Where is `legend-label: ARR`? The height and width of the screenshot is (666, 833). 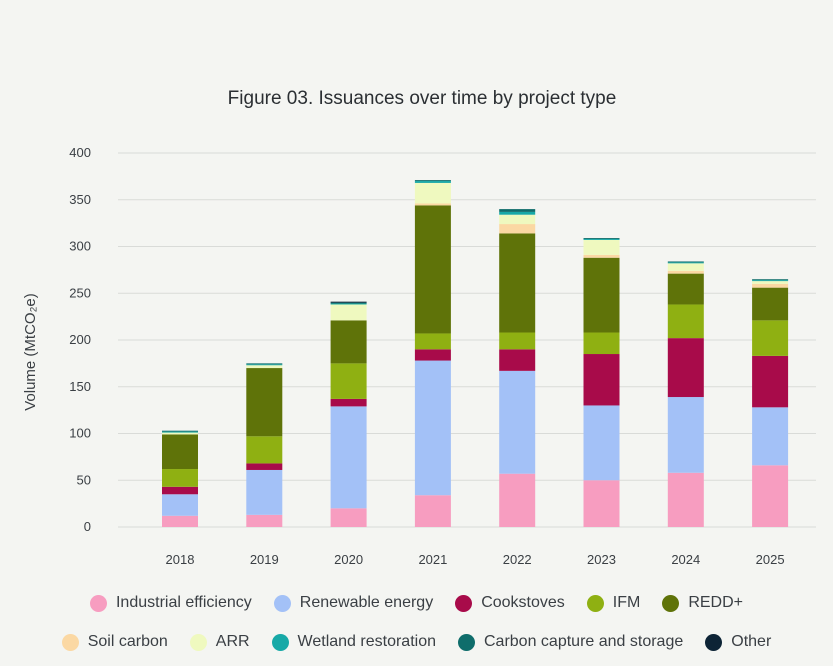 legend-label: ARR is located at coordinates (232, 641).